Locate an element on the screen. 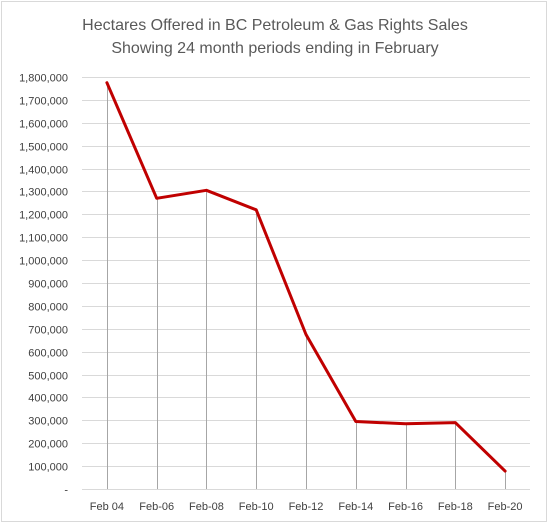 Image resolution: width=550 pixels, height=525 pixels. x-tick-label: Feb-20 is located at coordinates (505, 507).